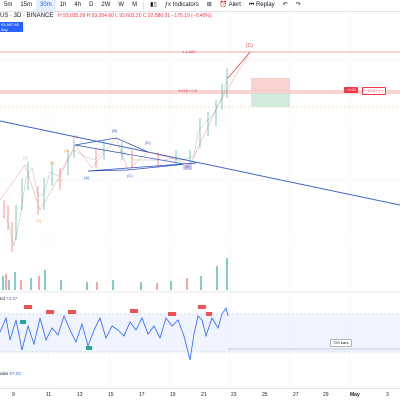 This screenshot has height=401, width=400. Describe the element at coordinates (38, 220) in the screenshot. I see `wave-label-2: (2)` at that location.